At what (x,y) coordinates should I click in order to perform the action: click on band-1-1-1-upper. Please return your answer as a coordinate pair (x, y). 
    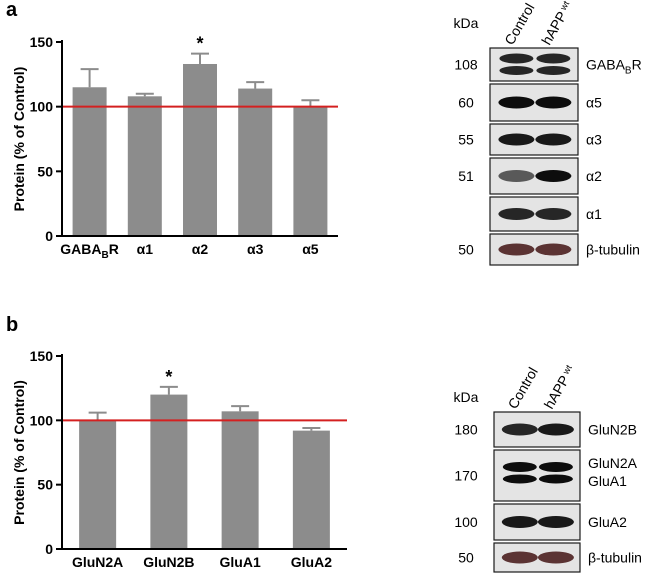
    Looking at the image, I should click on (555, 466).